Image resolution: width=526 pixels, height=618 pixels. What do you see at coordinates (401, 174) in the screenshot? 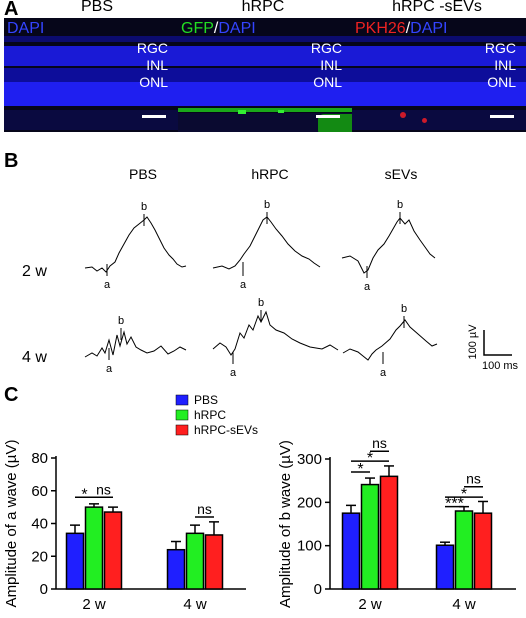
I see `erg-col-label: sEVs` at bounding box center [401, 174].